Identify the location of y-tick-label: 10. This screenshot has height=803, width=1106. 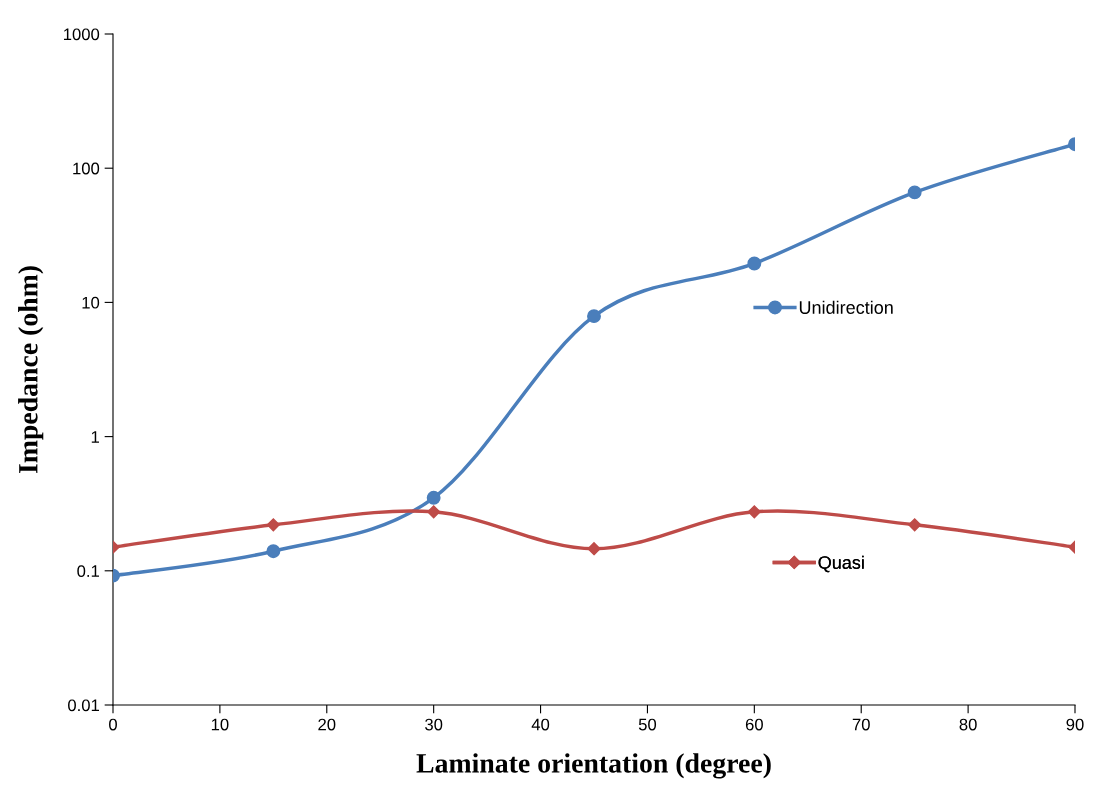
(91, 302).